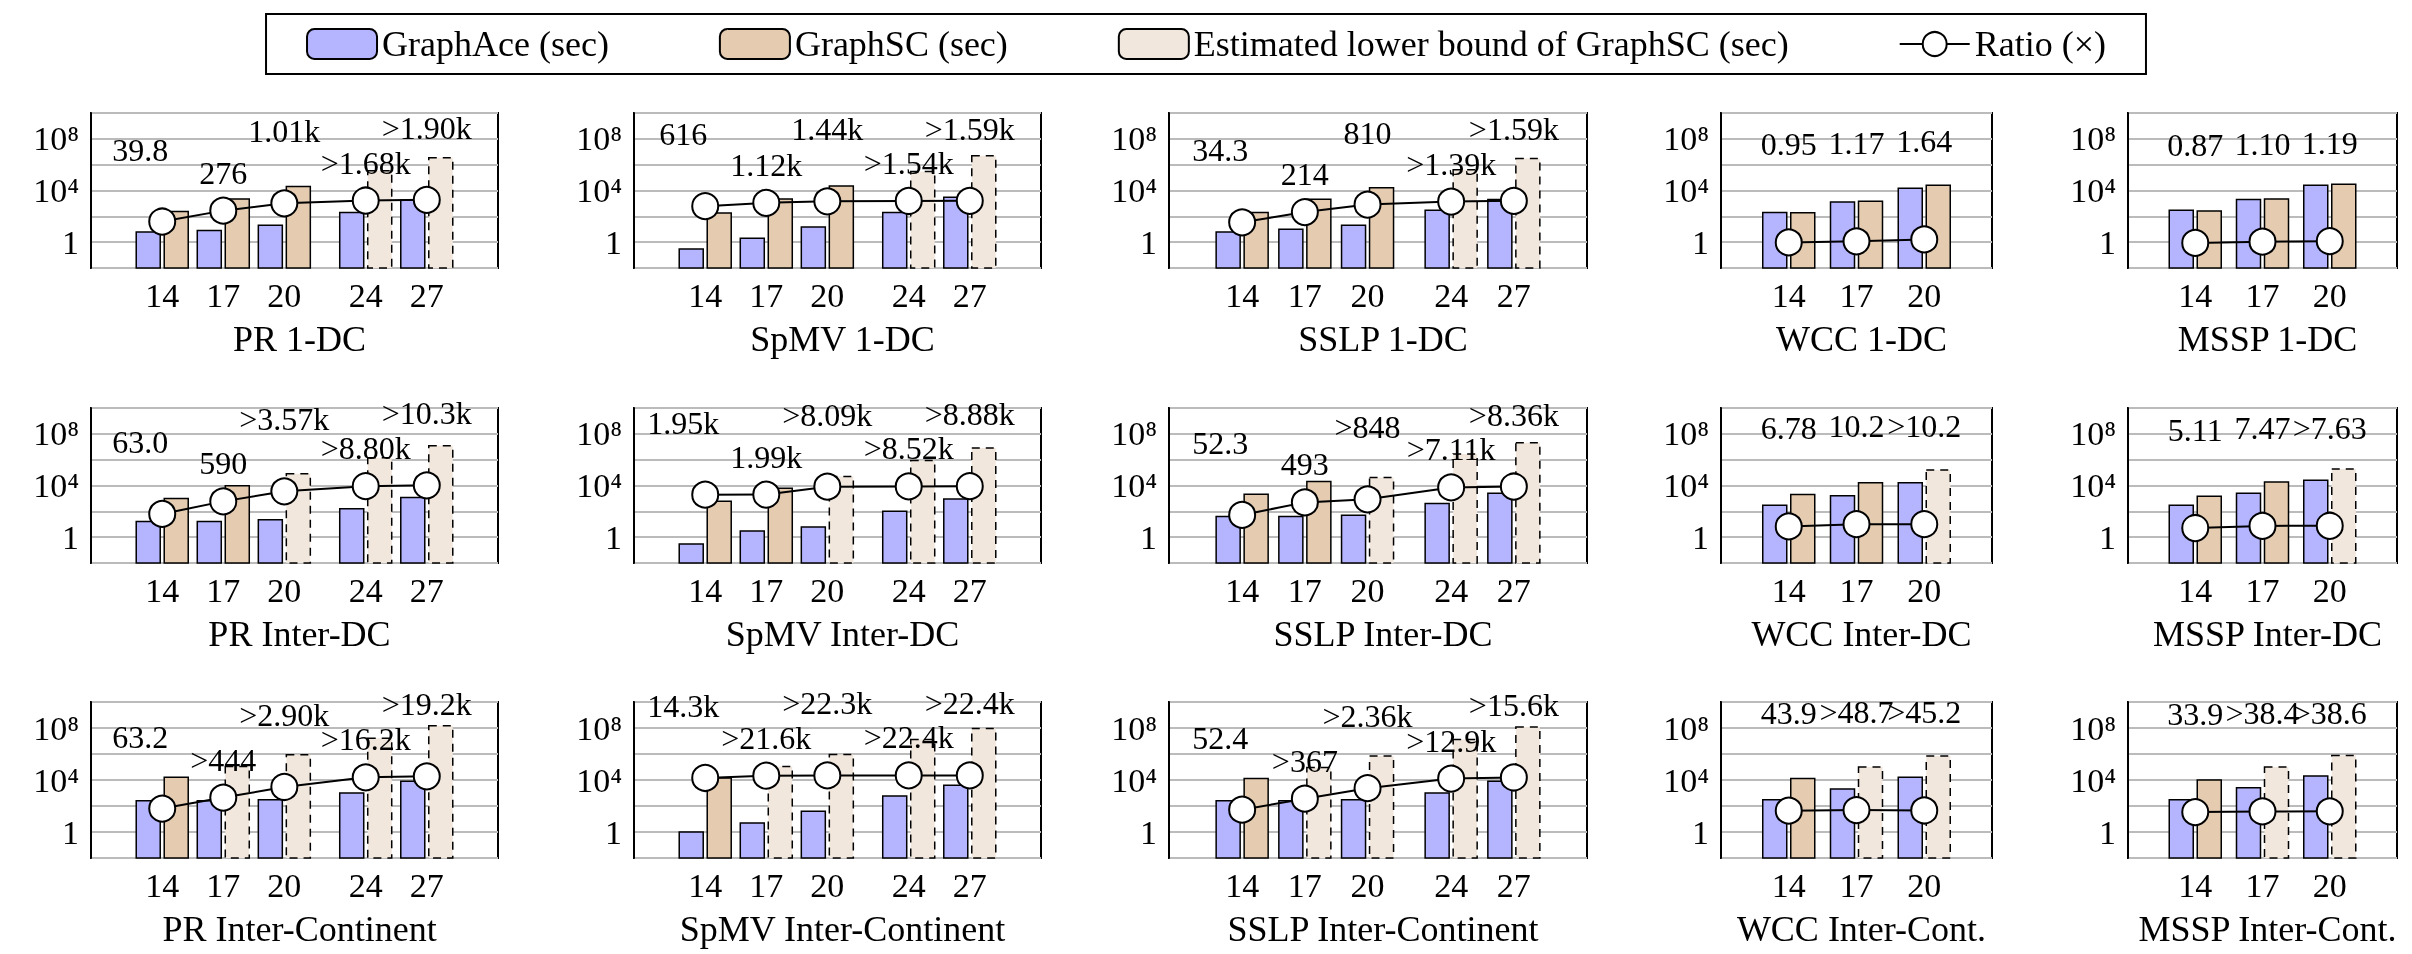  What do you see at coordinates (1924, 426) in the screenshot?
I see `data-label: >10.2` at bounding box center [1924, 426].